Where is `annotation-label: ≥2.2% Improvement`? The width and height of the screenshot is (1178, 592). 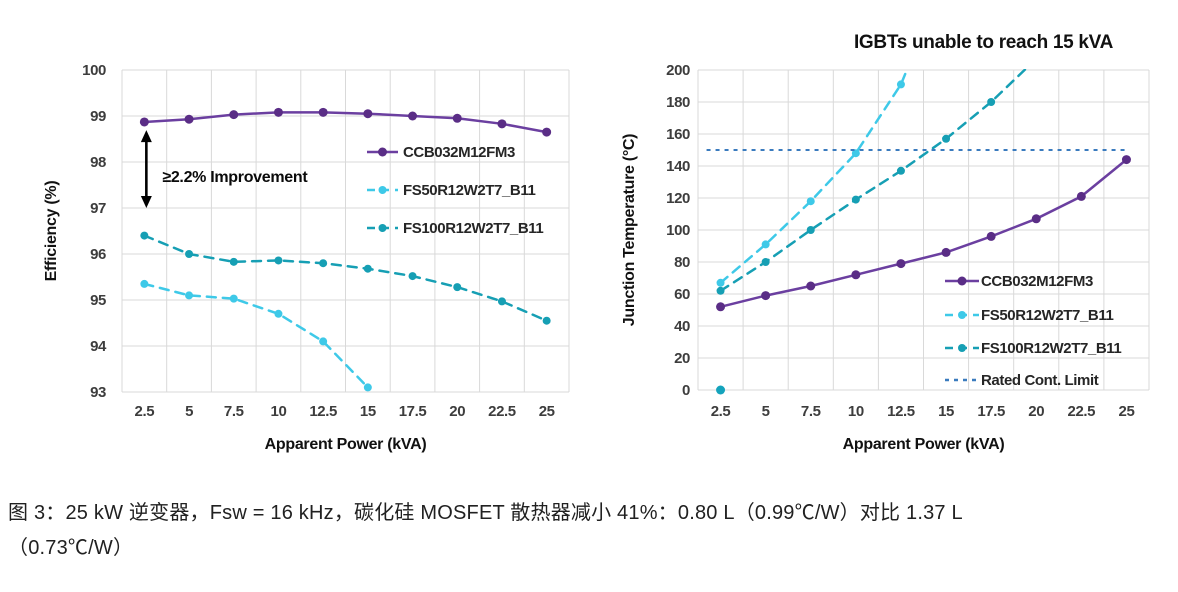 annotation-label: ≥2.2% Improvement is located at coordinates (235, 177).